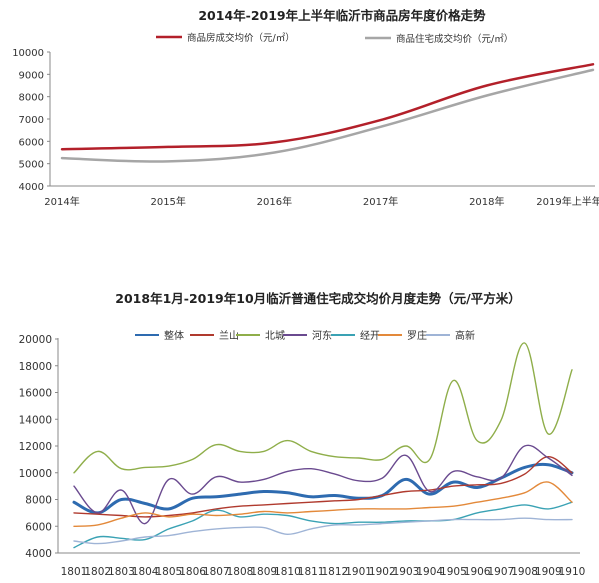  I want to click on y-tick-label: 18000, so click(35, 367).